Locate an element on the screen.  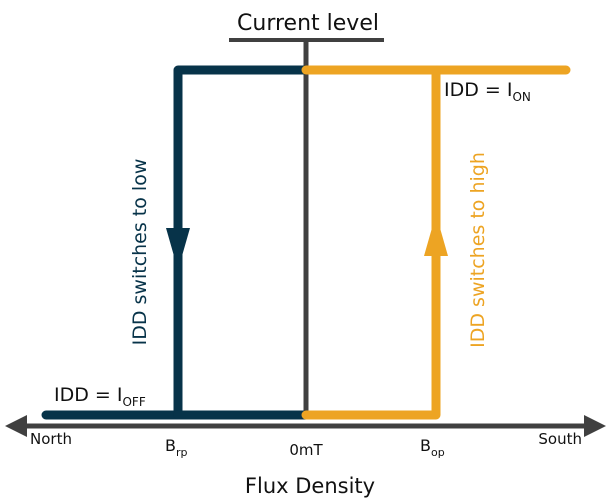
bop-sub: op is located at coordinates (438, 452).